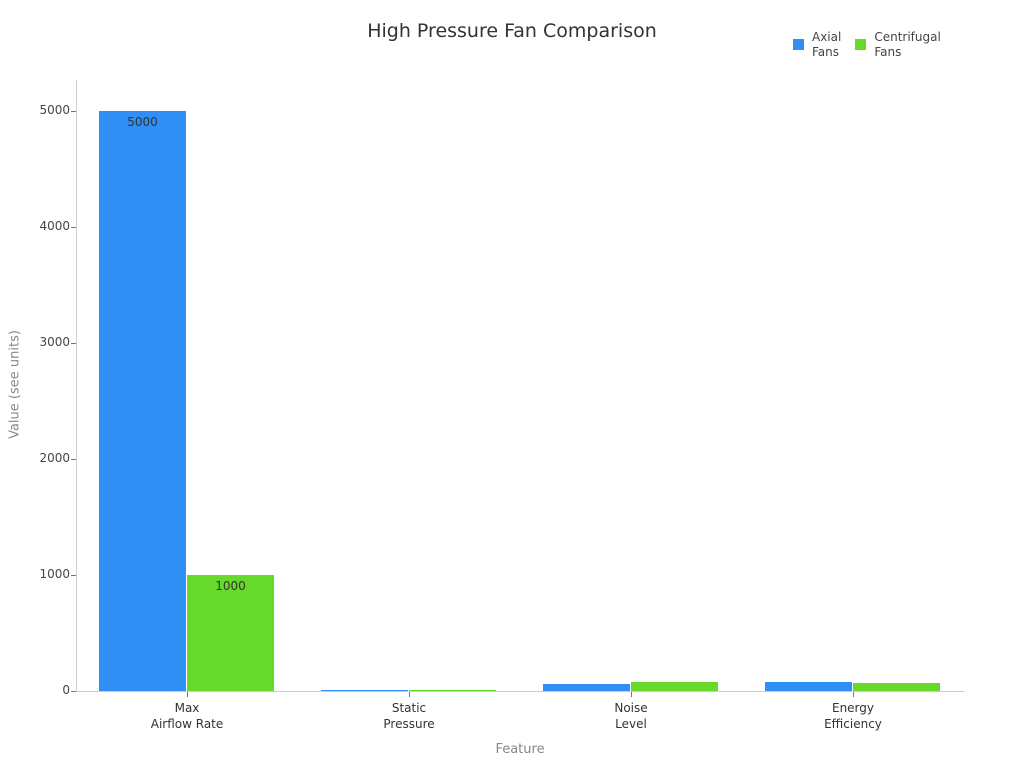  I want to click on chart-title: High Pressure Fan Comparison, so click(512, 31).